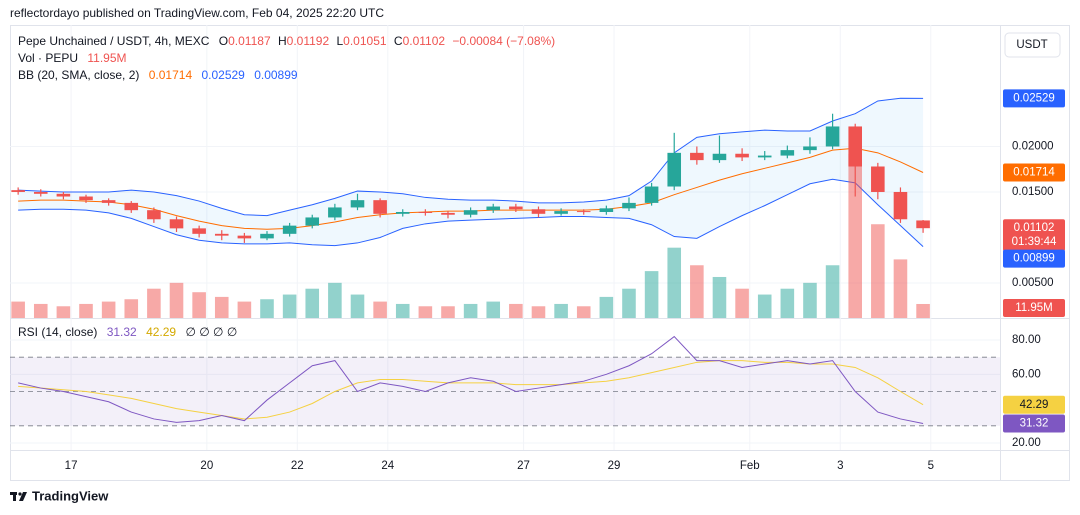 This screenshot has height=515, width=1080. I want to click on rsi-name: RSI (14, close), so click(57, 332).